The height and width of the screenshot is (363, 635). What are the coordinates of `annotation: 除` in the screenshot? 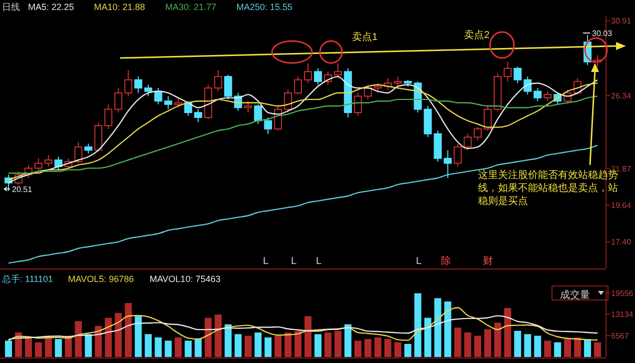 It's located at (446, 261).